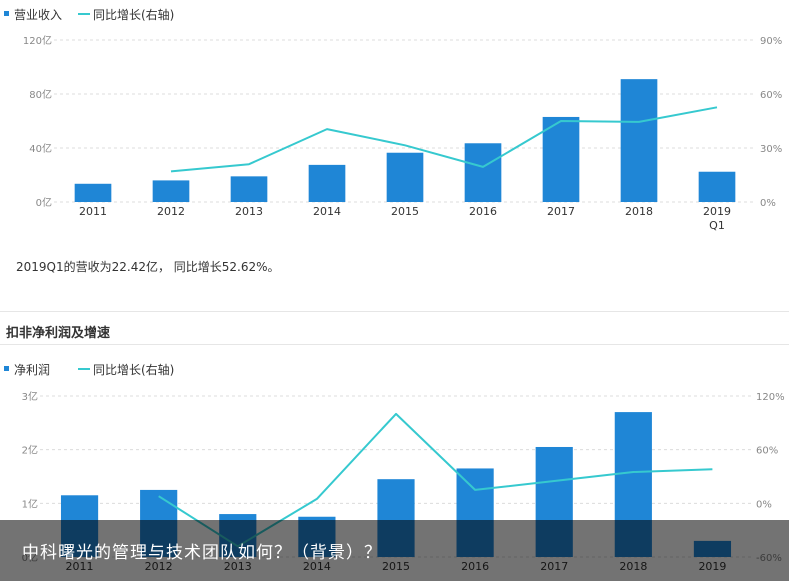 This screenshot has width=789, height=581. What do you see at coordinates (32, 370) in the screenshot?
I see `legend-bar-label: 净利润` at bounding box center [32, 370].